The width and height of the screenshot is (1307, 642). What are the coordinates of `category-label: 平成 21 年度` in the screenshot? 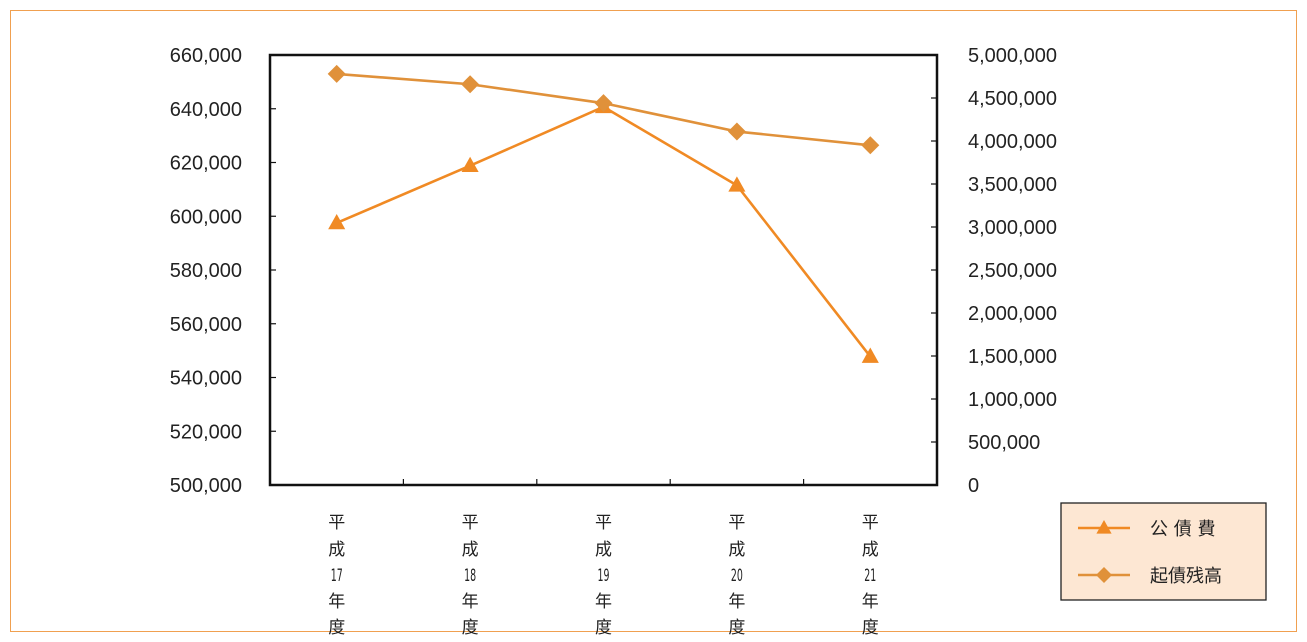 It's located at (870, 575).